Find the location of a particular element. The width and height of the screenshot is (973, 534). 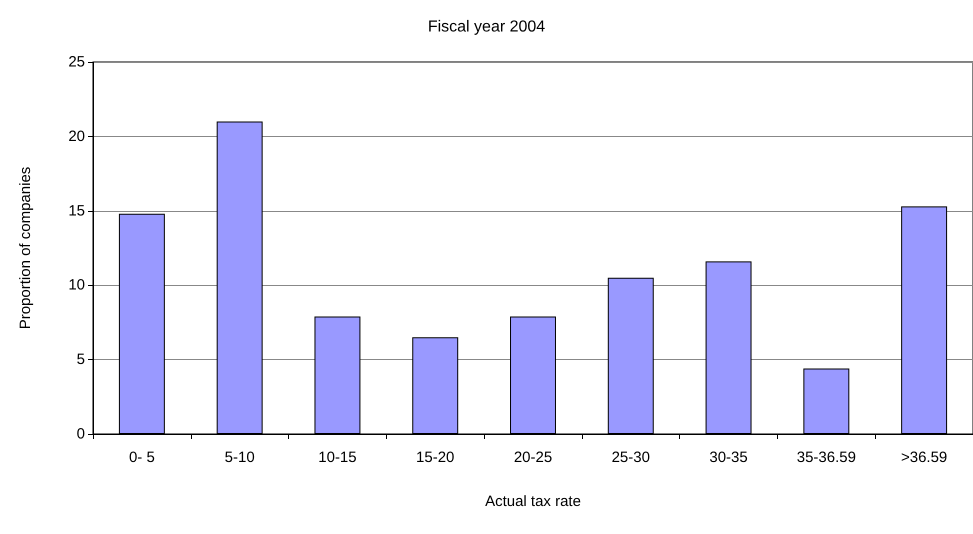

x-tick-label: >36.59 is located at coordinates (924, 457).